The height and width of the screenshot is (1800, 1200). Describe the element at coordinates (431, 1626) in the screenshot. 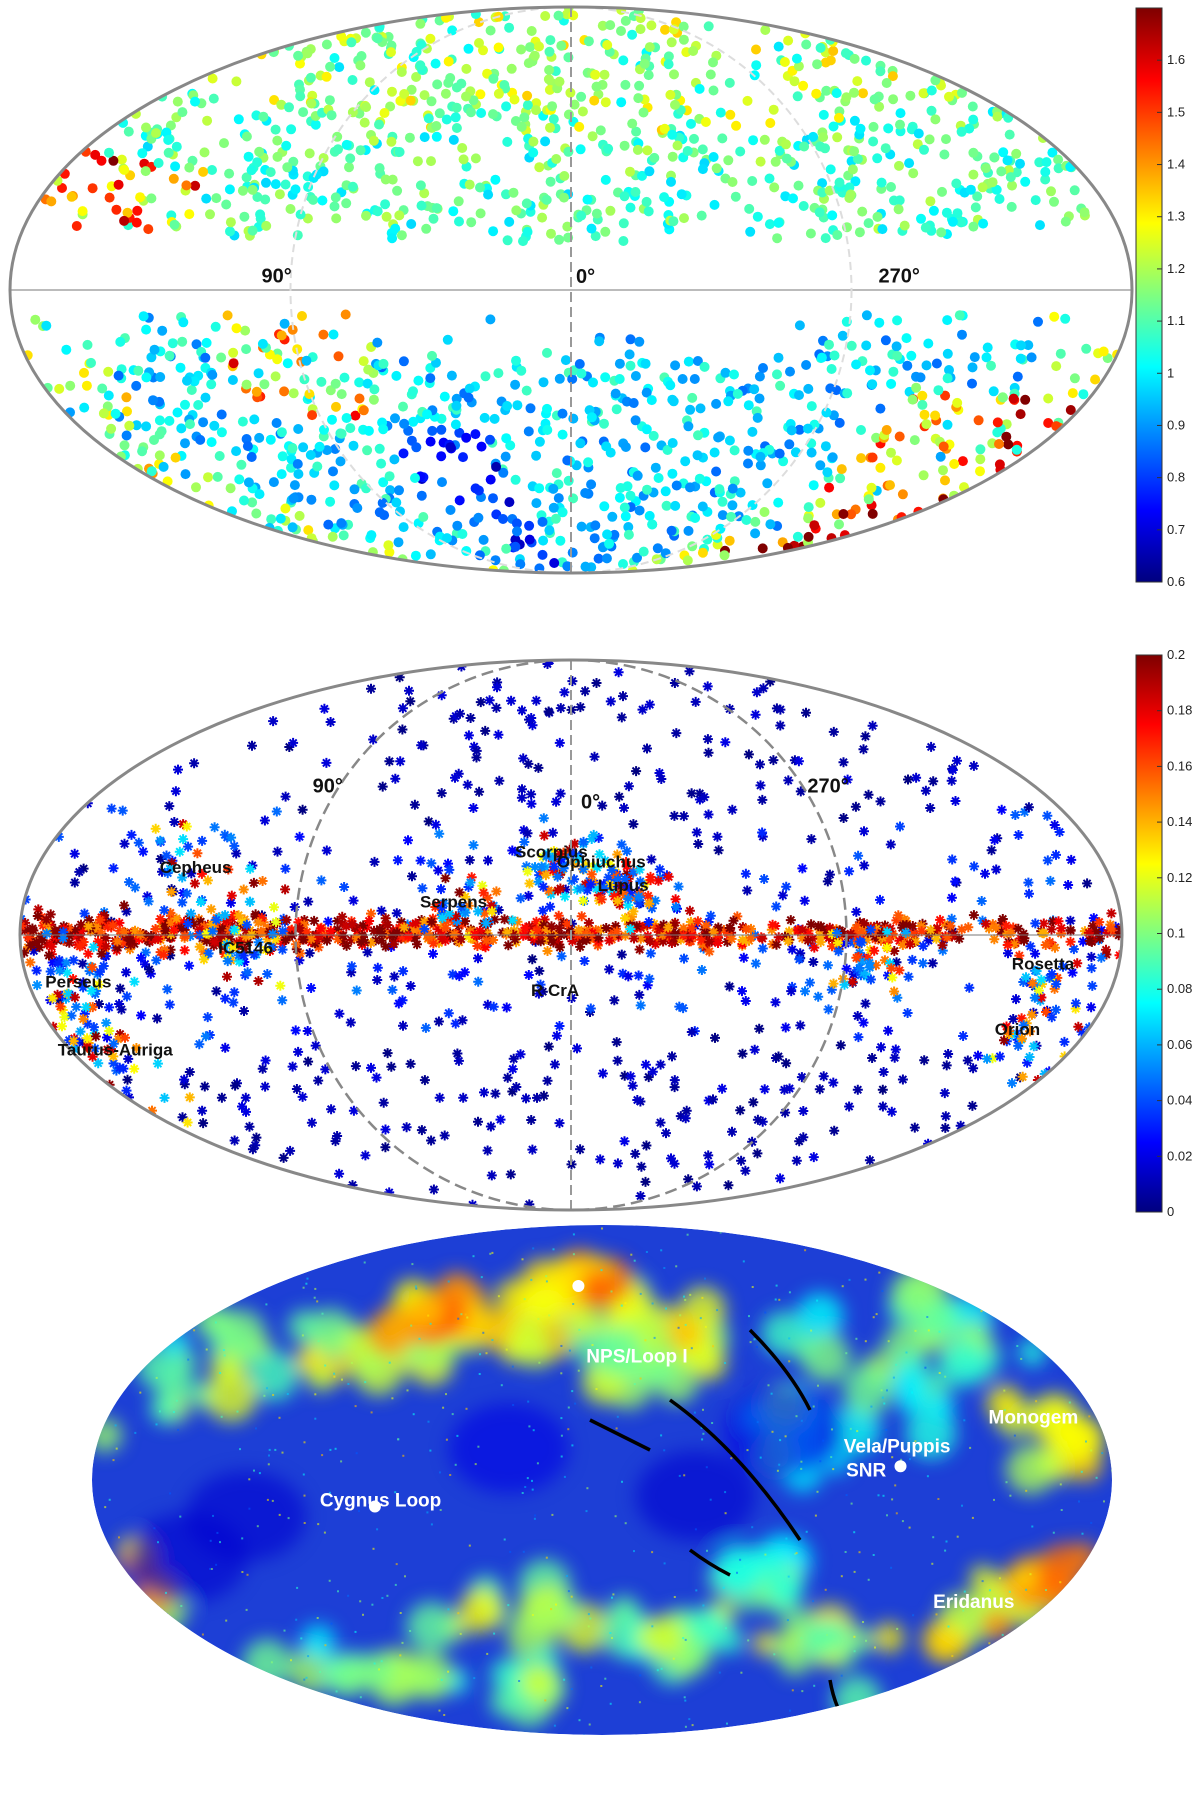

I see `emission-blob` at that location.